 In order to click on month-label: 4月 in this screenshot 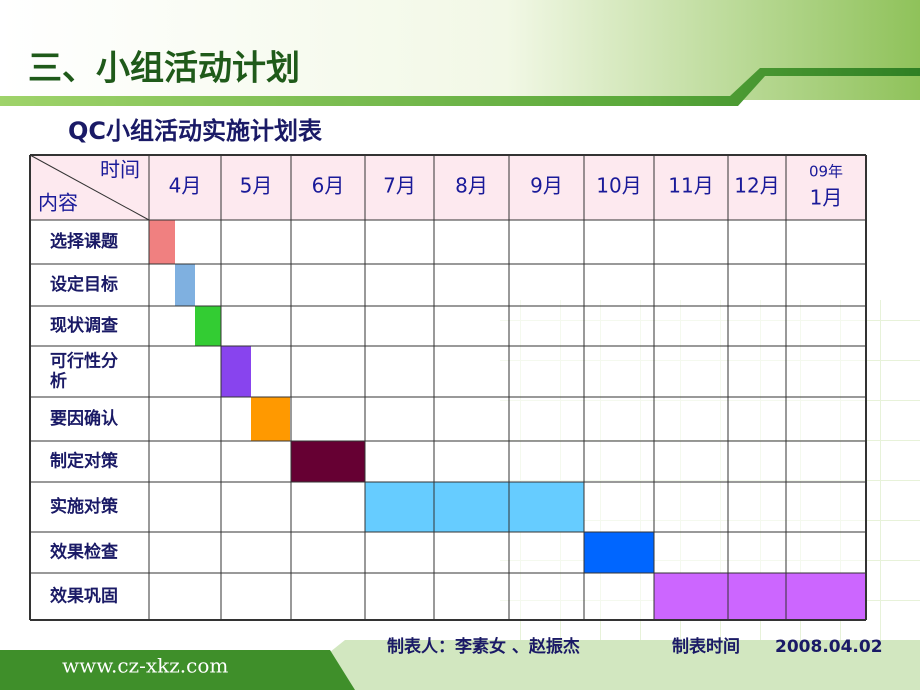, I will do `click(185, 186)`.